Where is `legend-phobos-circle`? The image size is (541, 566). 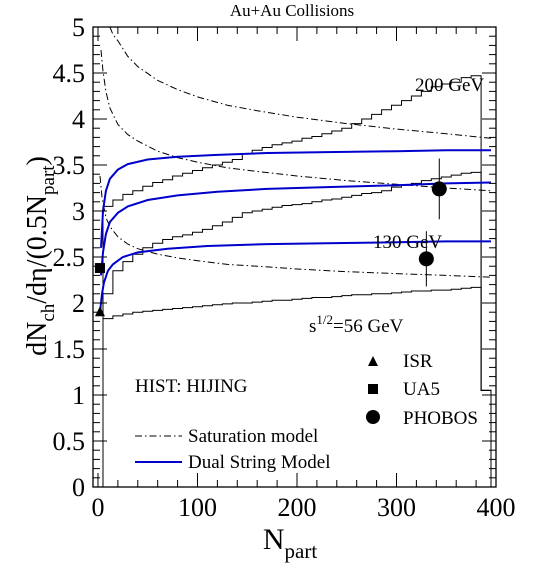 legend-phobos-circle is located at coordinates (373, 417).